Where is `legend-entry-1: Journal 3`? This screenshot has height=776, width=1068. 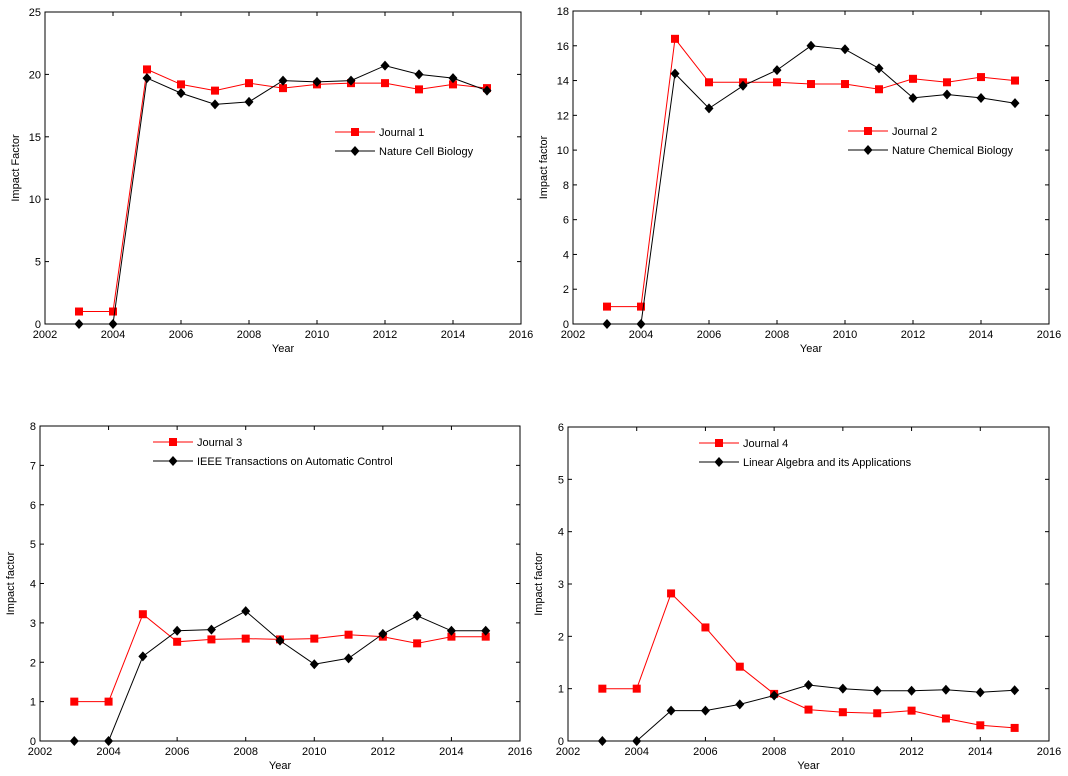 legend-entry-1: Journal 3 is located at coordinates (197, 443).